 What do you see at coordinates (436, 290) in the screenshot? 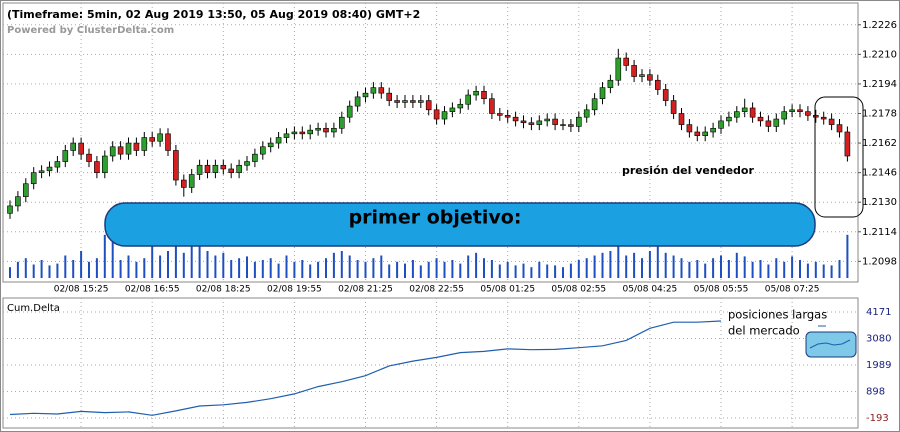
I see `x-tick-label: 02/08 22:55` at bounding box center [436, 290].